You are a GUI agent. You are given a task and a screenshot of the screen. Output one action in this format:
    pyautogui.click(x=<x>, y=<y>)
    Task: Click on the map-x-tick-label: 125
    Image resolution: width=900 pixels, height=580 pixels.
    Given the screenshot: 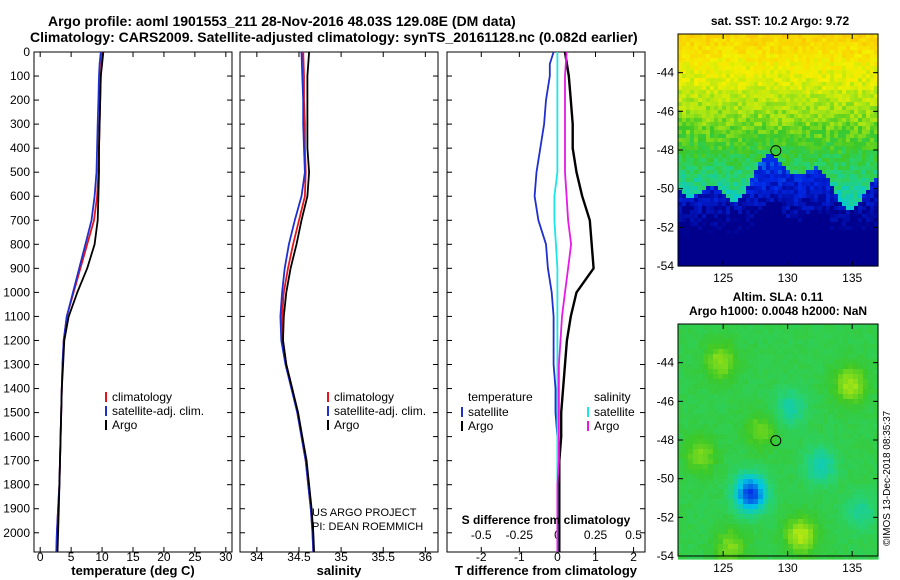 What is the action you would take?
    pyautogui.click(x=723, y=278)
    